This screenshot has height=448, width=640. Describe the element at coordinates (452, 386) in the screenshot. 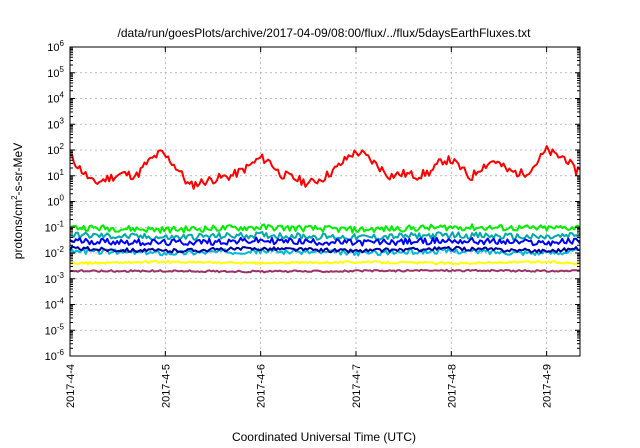

I see `x-tick-label: 2017-4-8` at that location.